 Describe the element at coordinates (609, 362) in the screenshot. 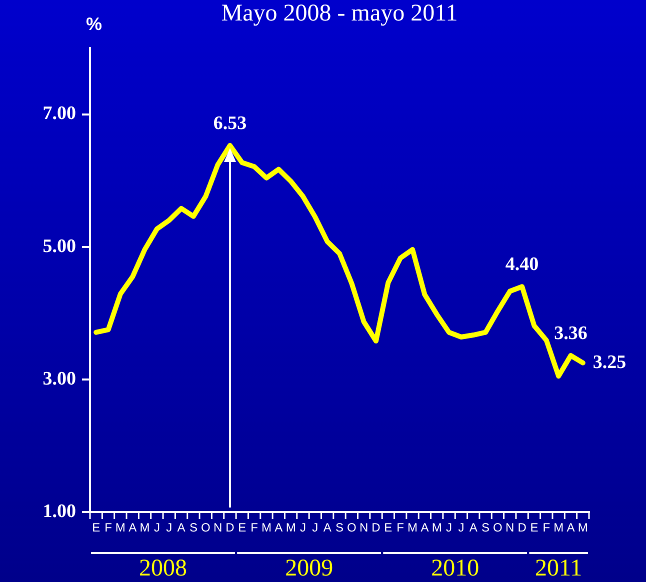

I see `data-label: 3.25` at that location.